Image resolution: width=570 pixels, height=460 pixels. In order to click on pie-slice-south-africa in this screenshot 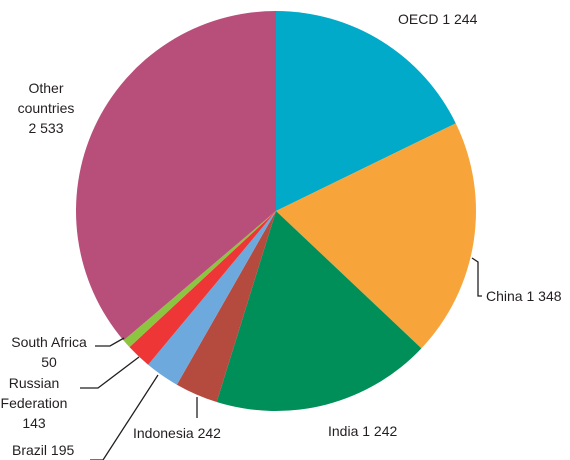, I will do `click(200, 279)`.